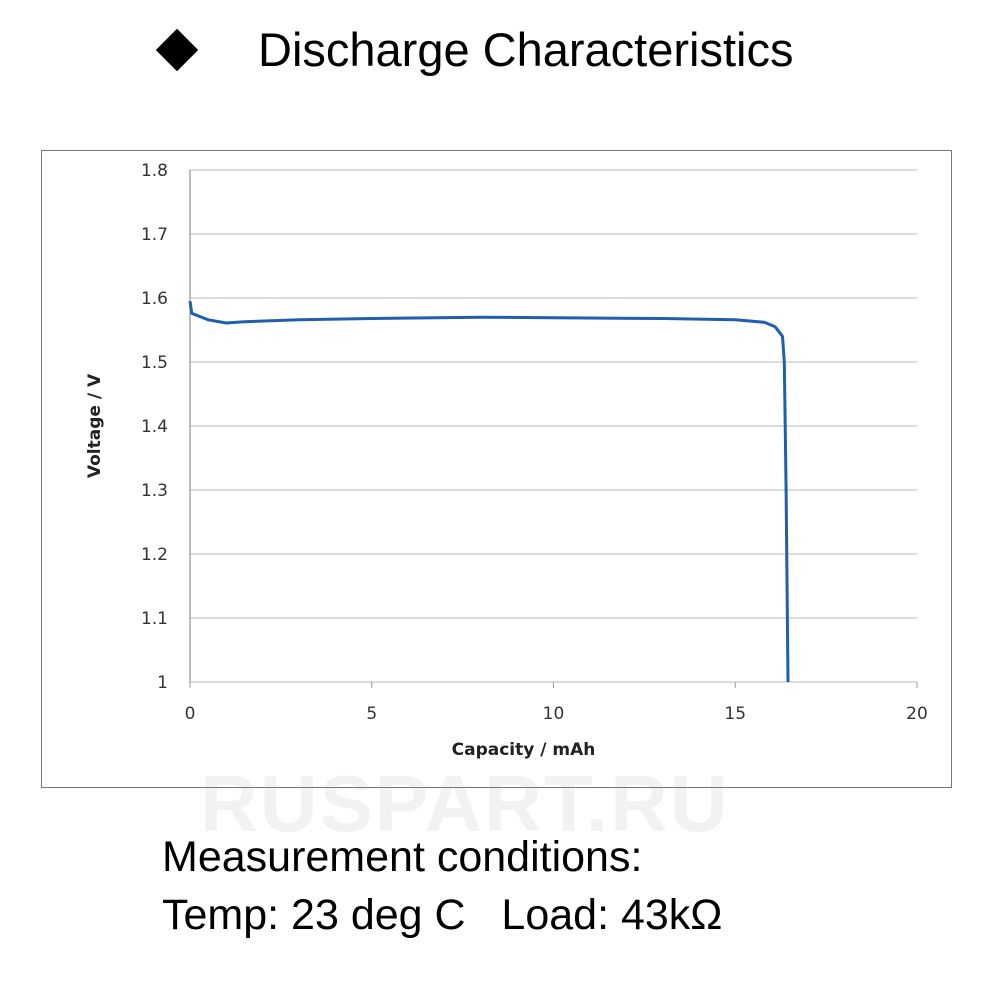 The height and width of the screenshot is (1000, 1000). What do you see at coordinates (314, 915) in the screenshot?
I see `conditions-temp: Temp: 23 deg C` at bounding box center [314, 915].